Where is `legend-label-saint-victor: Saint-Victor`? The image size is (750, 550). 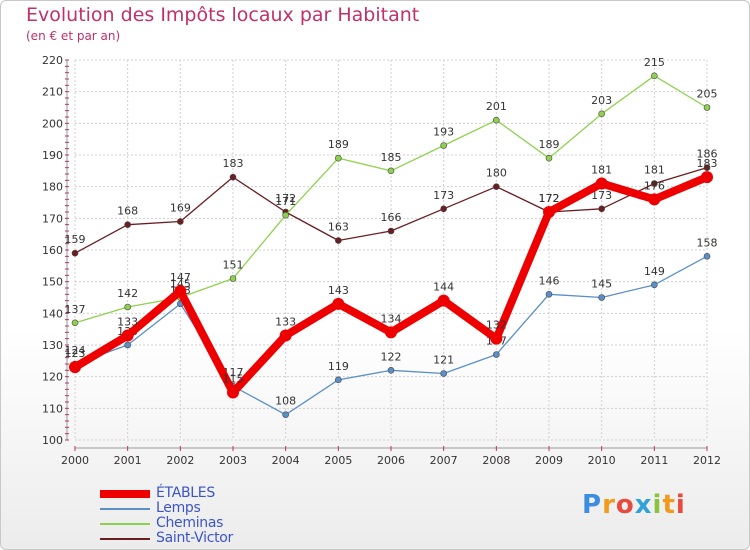
legend-label-saint-victor: Saint-Victor is located at coordinates (195, 538).